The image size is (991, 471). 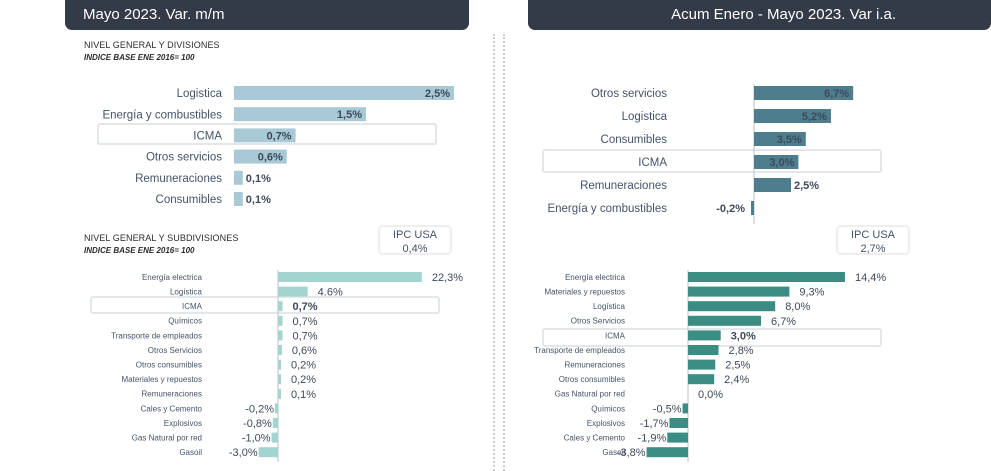 What do you see at coordinates (414, 235) in the screenshot?
I see `ipc-usa-left-label: IPC USA` at bounding box center [414, 235].